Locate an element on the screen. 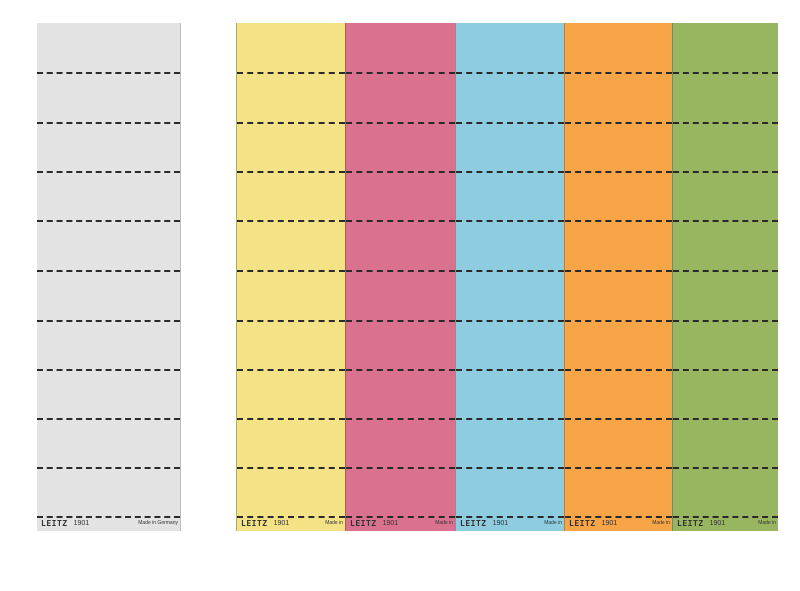 Image resolution: width=800 pixels, height=591 pixels. made-in-text: Made in Germany is located at coordinates (158, 523).